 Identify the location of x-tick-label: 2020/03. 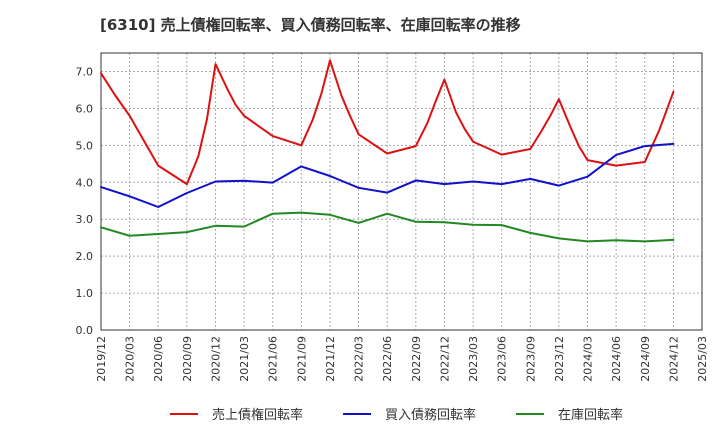
(130, 359).